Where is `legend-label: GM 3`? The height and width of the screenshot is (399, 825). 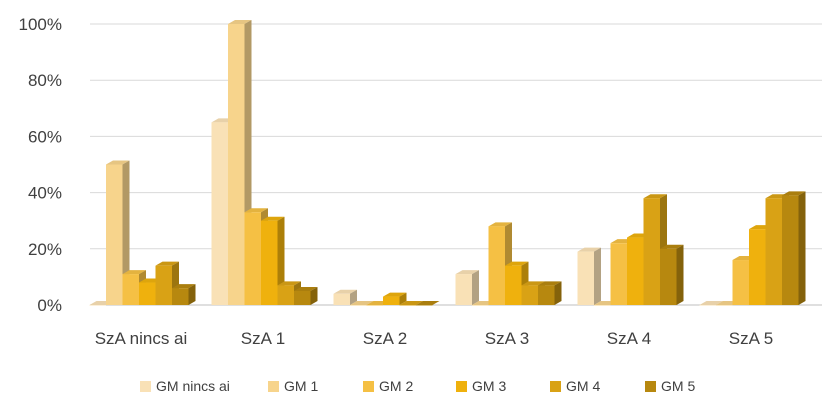 legend-label: GM 3 is located at coordinates (489, 386).